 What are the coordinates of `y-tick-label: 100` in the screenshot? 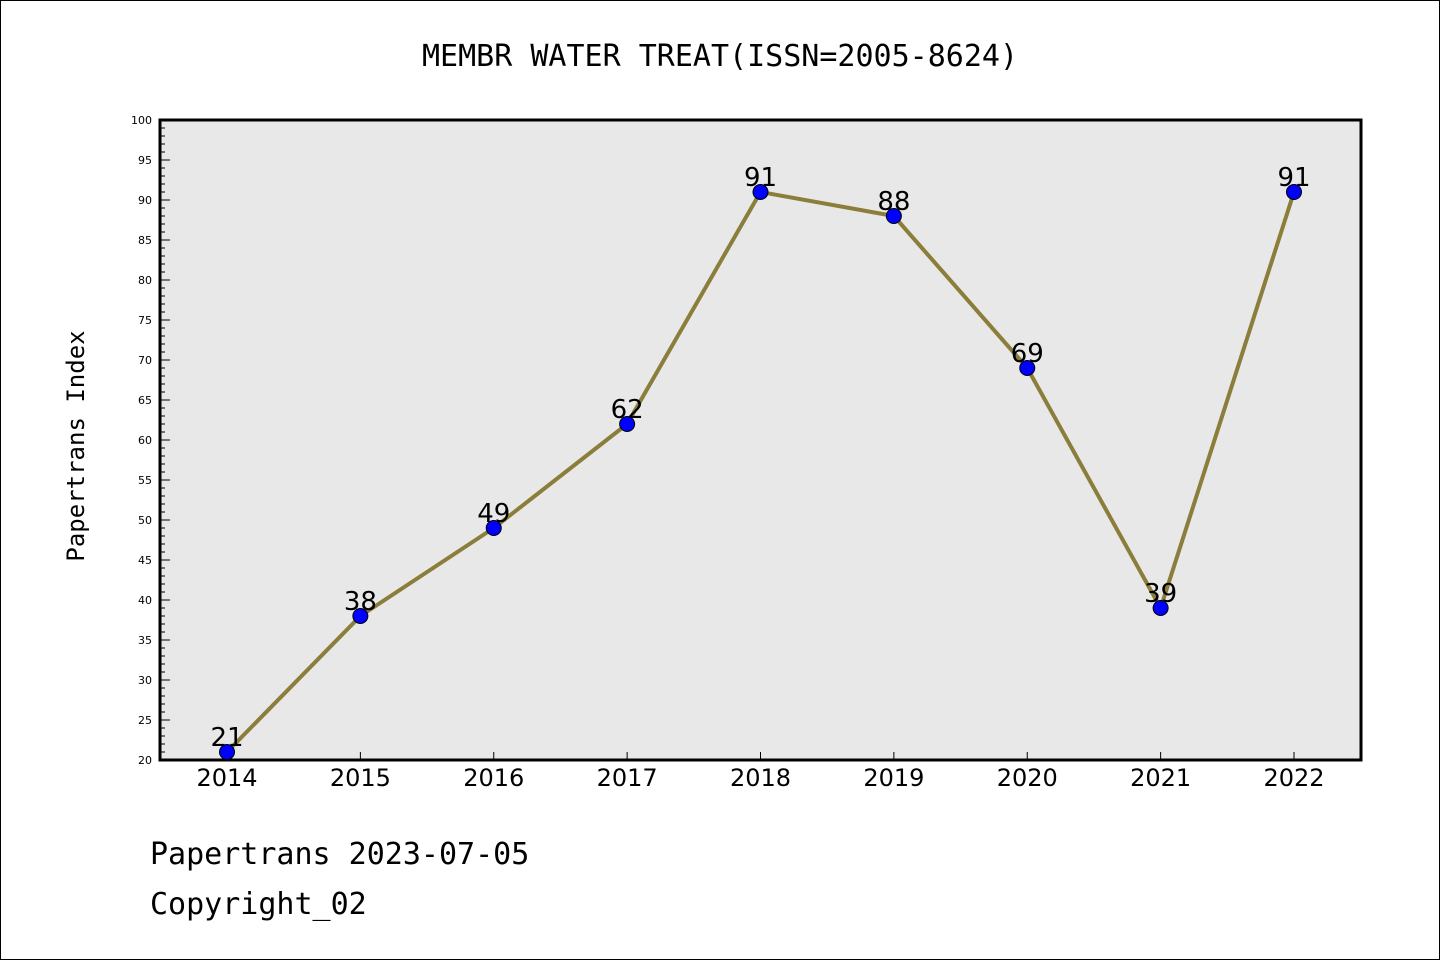 It's located at (141, 120).